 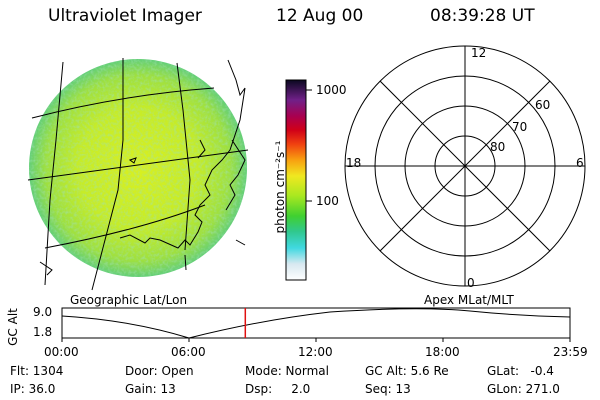 What do you see at coordinates (354, 163) in the screenshot?
I see `mlt-label-18: 18` at bounding box center [354, 163].